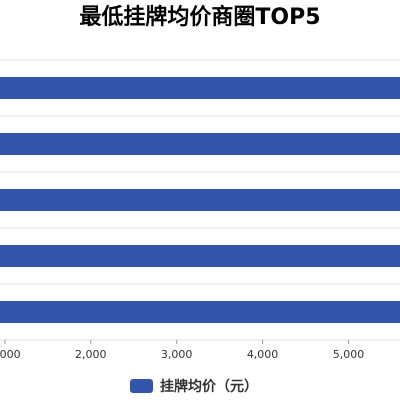  What do you see at coordinates (177, 354) in the screenshot?
I see `x-tick-label: 3,000` at bounding box center [177, 354].